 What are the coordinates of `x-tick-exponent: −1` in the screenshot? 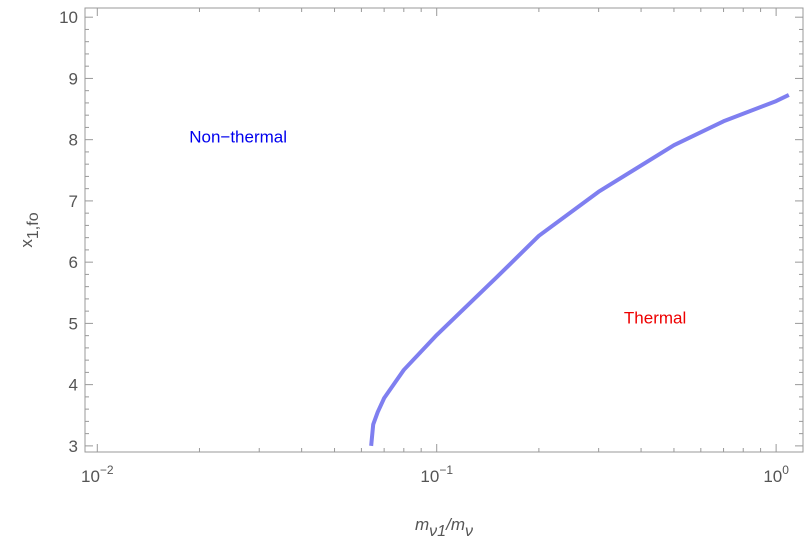 It's located at (446, 470).